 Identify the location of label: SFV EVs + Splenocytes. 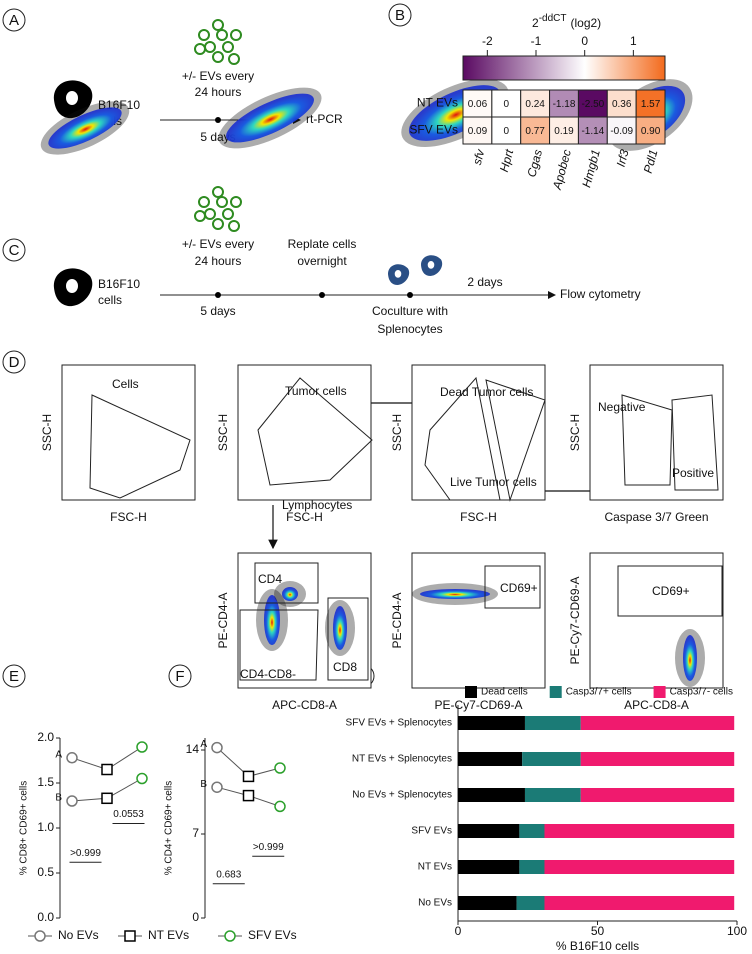
(399, 723).